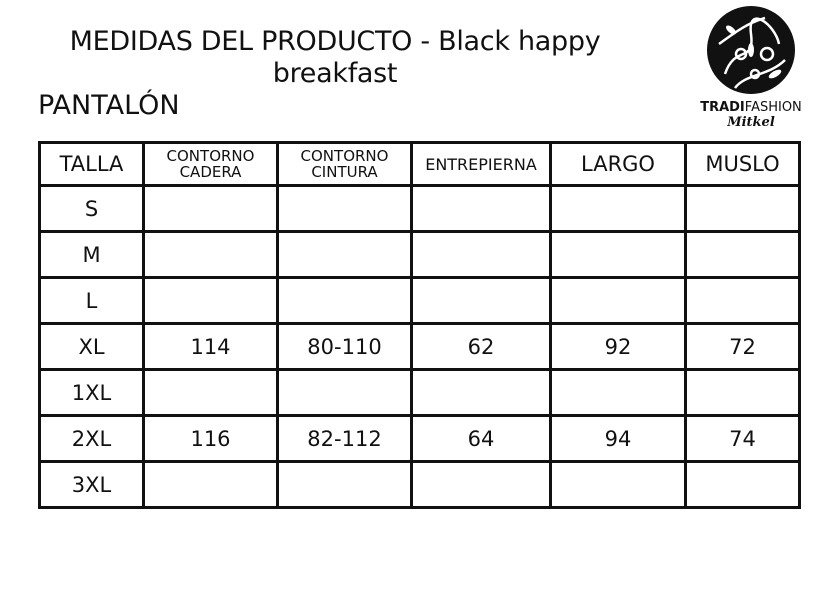 The height and width of the screenshot is (595, 822). I want to click on table-row: XL 114 80-110 62 92 72, so click(419, 346).